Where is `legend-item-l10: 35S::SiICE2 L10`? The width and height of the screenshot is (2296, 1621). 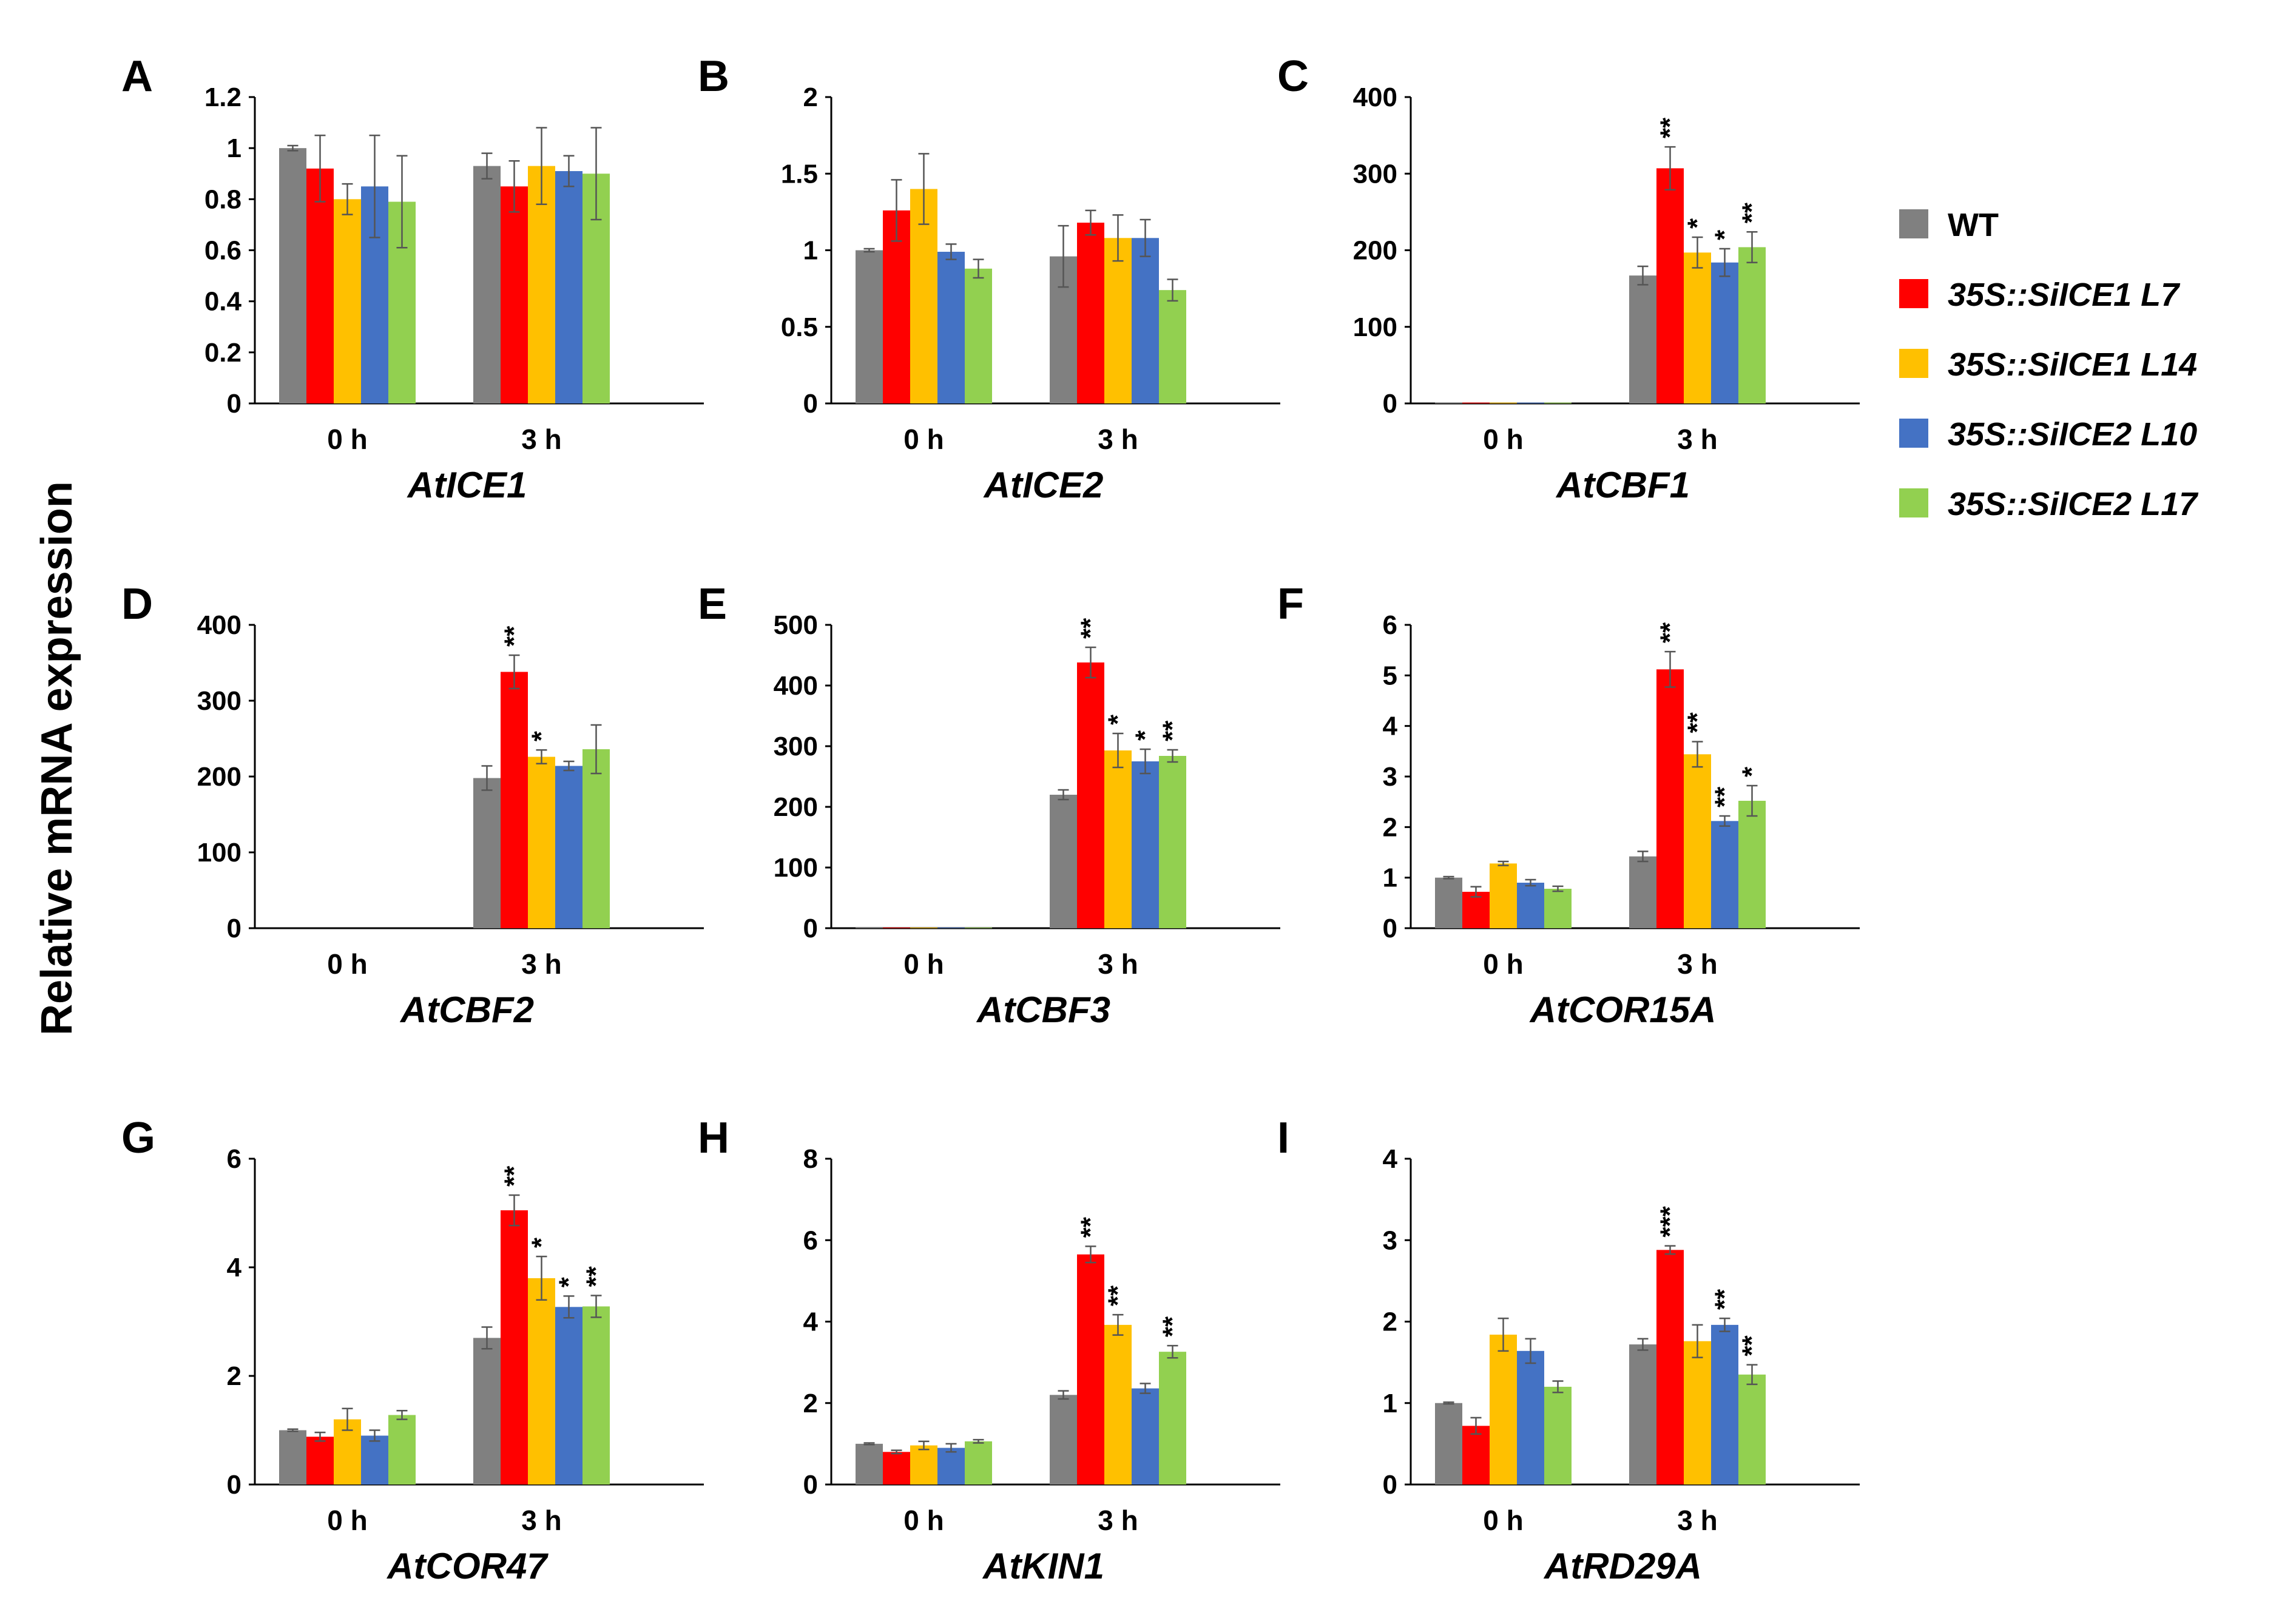
legend-item-l10: 35S::SiICE2 L10 is located at coordinates (2048, 434).